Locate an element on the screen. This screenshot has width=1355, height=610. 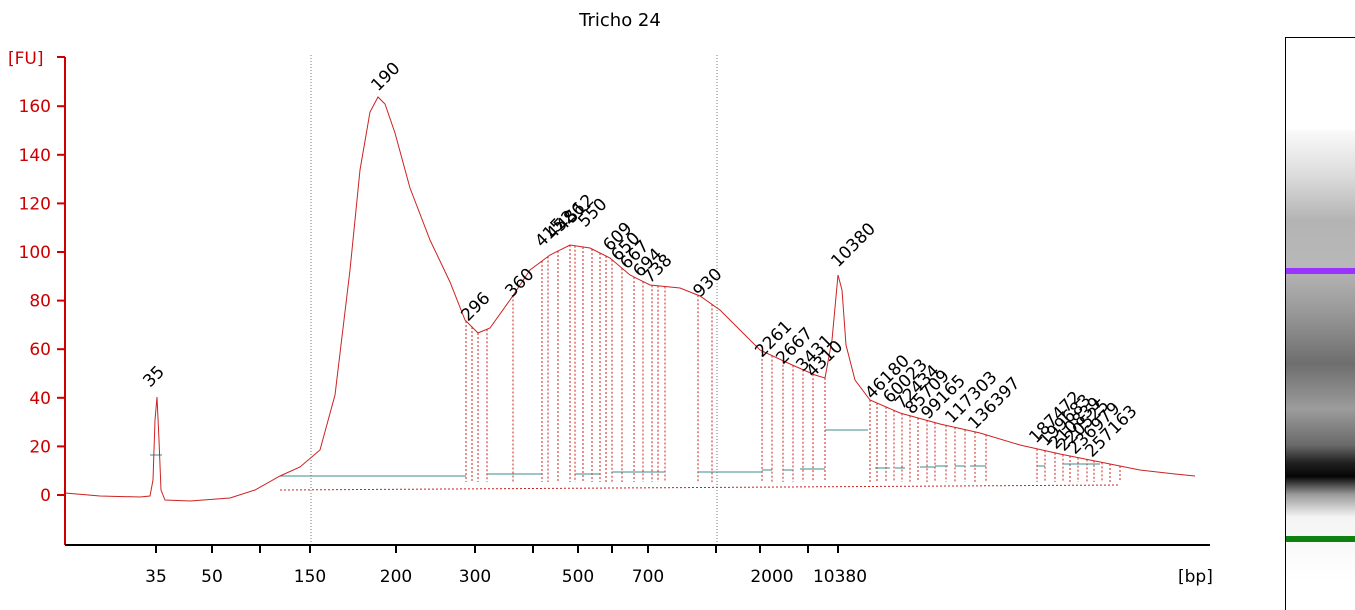
y-tick-label: 60 is located at coordinates (40, 350).